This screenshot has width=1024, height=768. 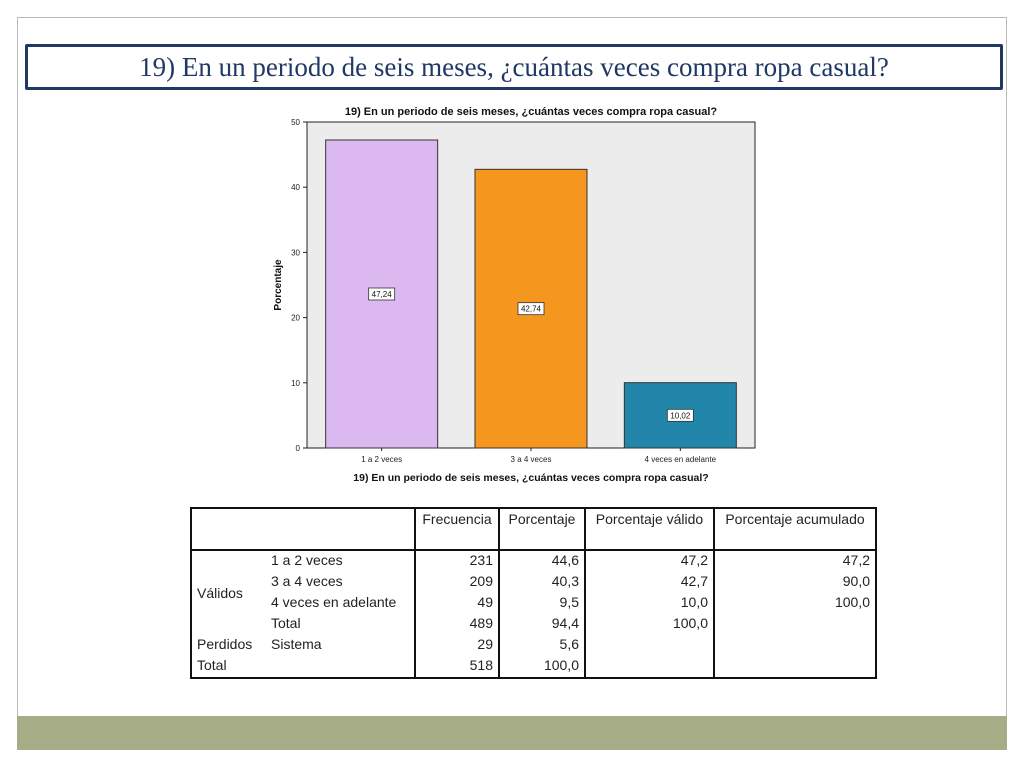 What do you see at coordinates (295, 383) in the screenshot?
I see `y-tick-label: 10` at bounding box center [295, 383].